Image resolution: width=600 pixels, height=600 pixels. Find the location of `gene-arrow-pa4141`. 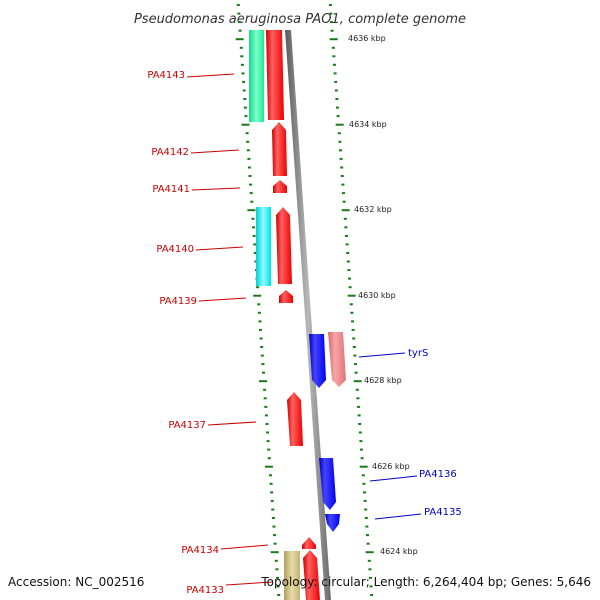

gene-arrow-pa4141 is located at coordinates (280, 186).